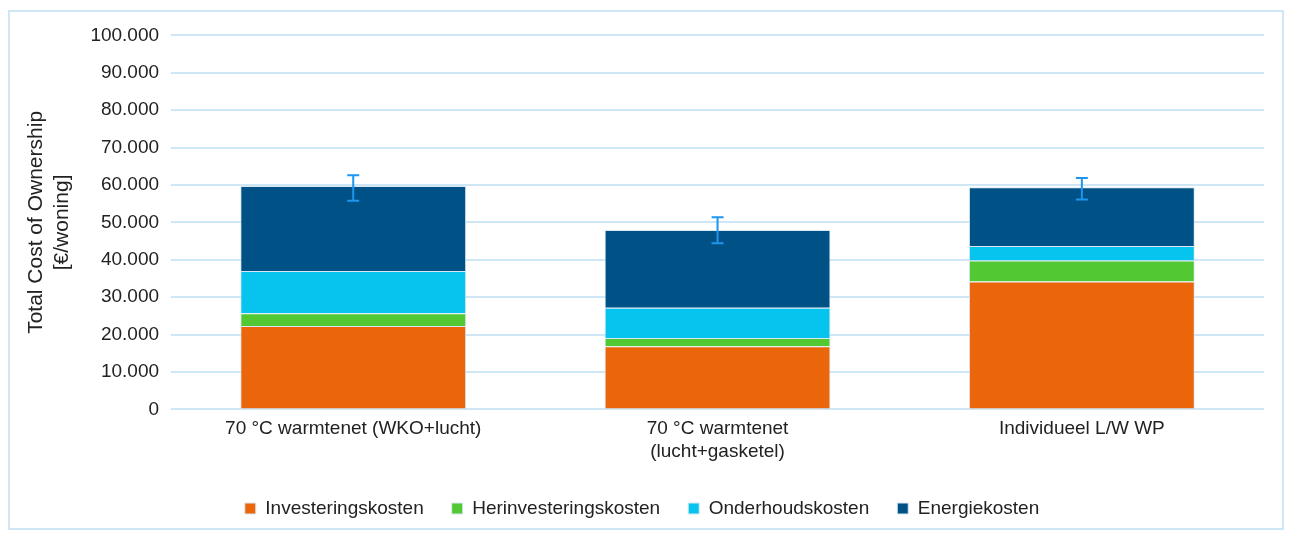  What do you see at coordinates (344, 507) in the screenshot?
I see `legend-label: Investeringskosten` at bounding box center [344, 507].